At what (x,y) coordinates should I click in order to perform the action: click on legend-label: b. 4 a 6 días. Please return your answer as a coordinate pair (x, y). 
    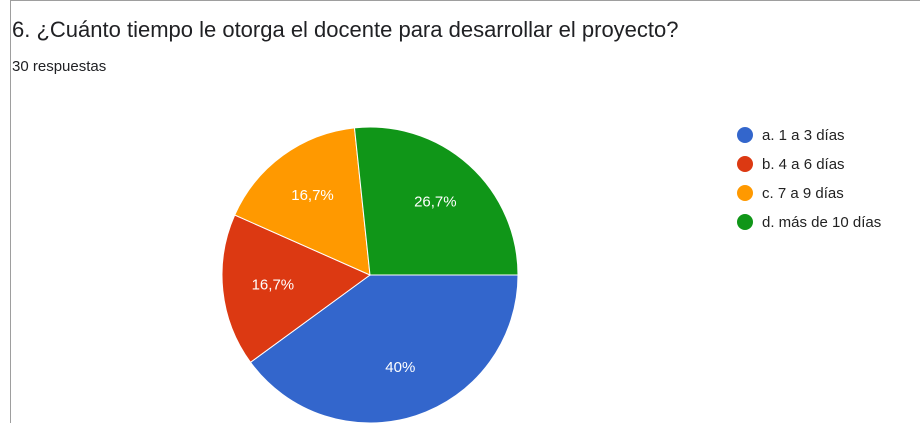
    Looking at the image, I should click on (803, 164).